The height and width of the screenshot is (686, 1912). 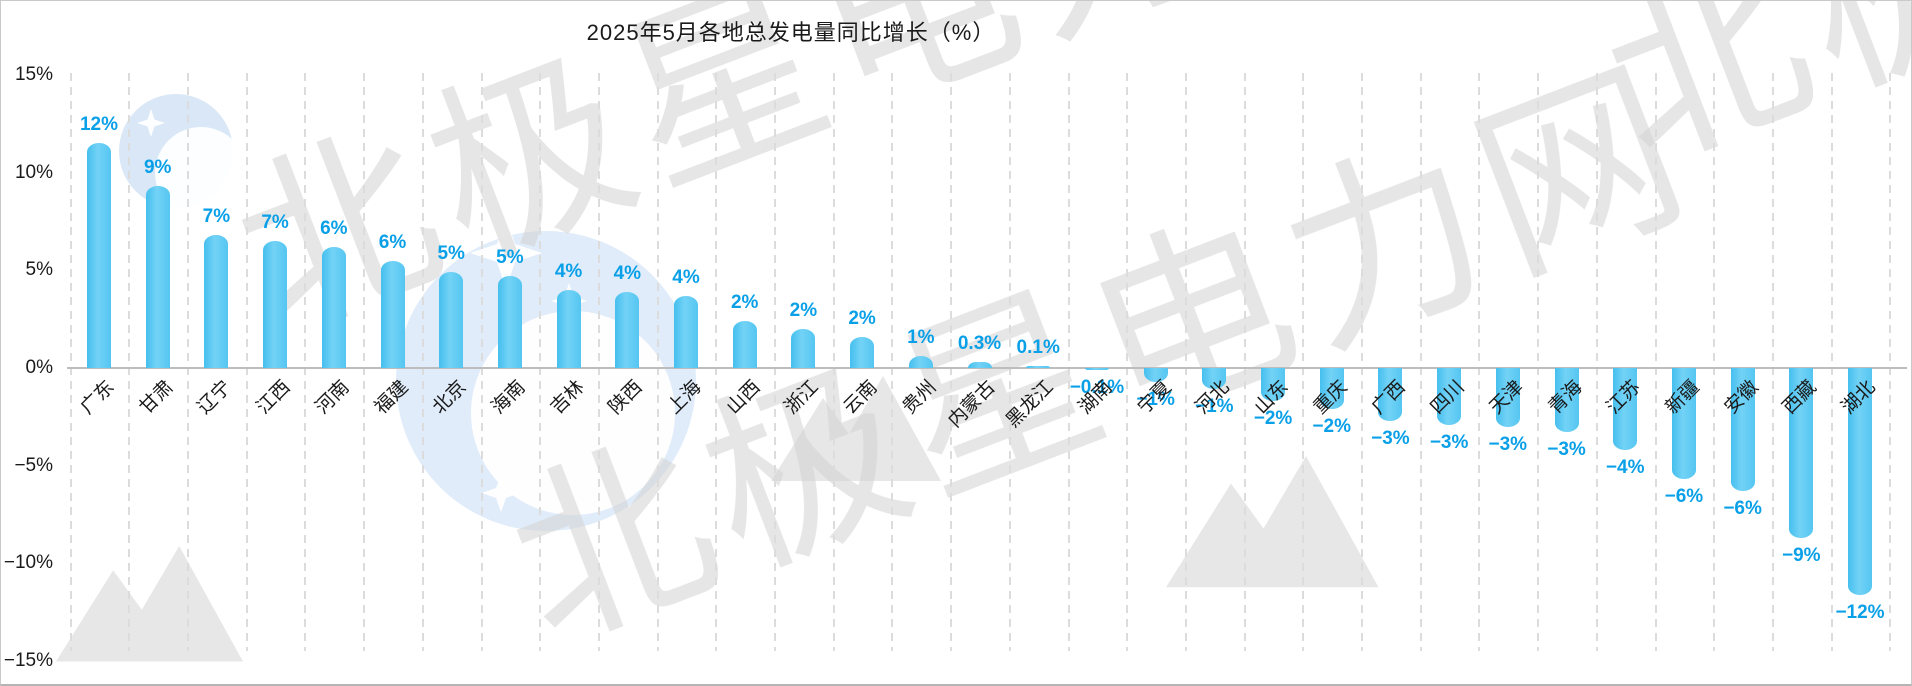 I want to click on y-axis-tick: 0%, so click(x=39, y=367).